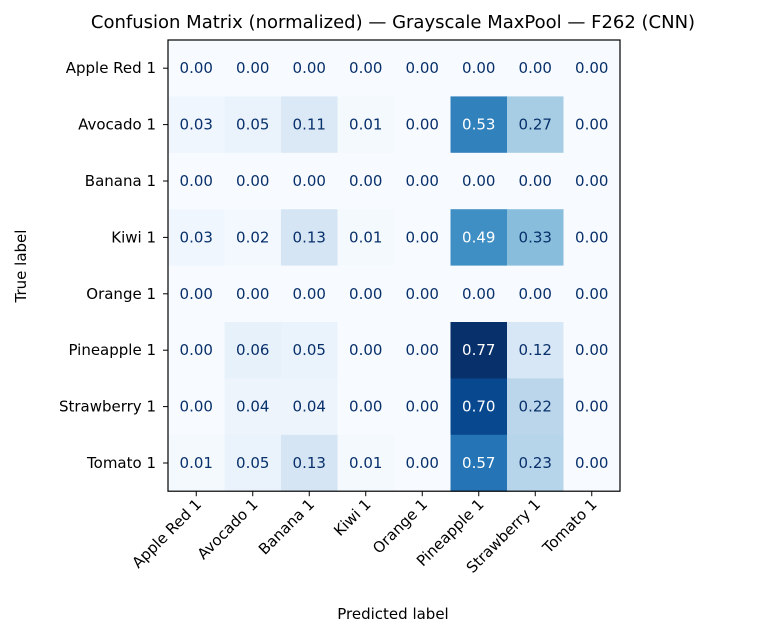 The height and width of the screenshot is (637, 769). I want to click on cell-value-label: 0.22, so click(535, 407).